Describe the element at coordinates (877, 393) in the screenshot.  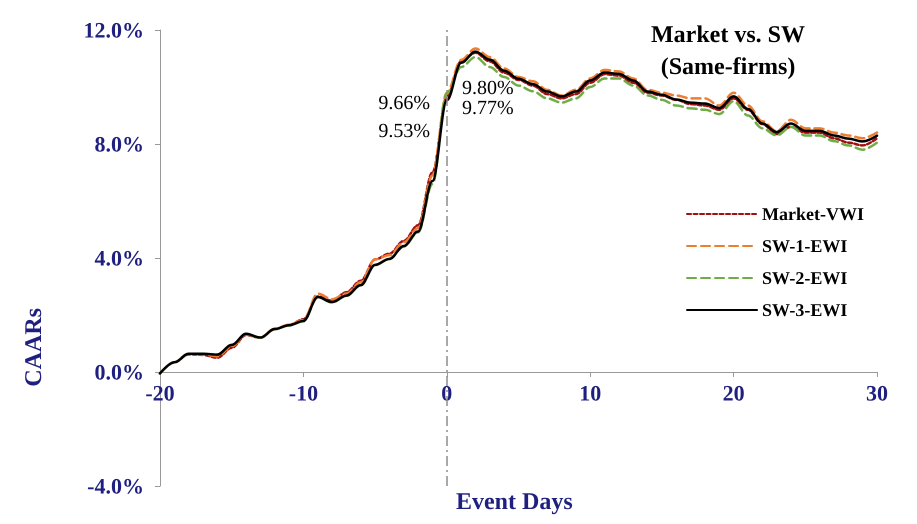
I see `x-tick-label: 30` at that location.